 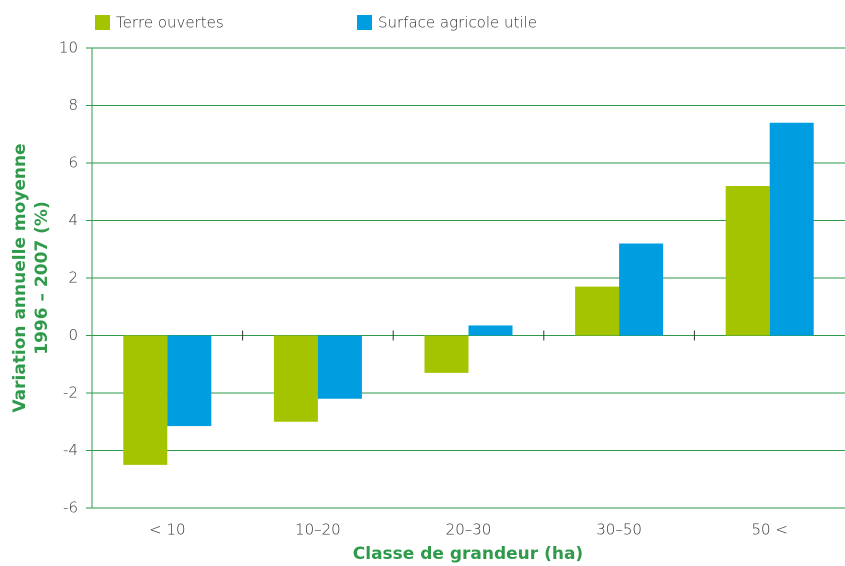 What do you see at coordinates (70, 508) in the screenshot?
I see `y-tick-label: -6` at bounding box center [70, 508].